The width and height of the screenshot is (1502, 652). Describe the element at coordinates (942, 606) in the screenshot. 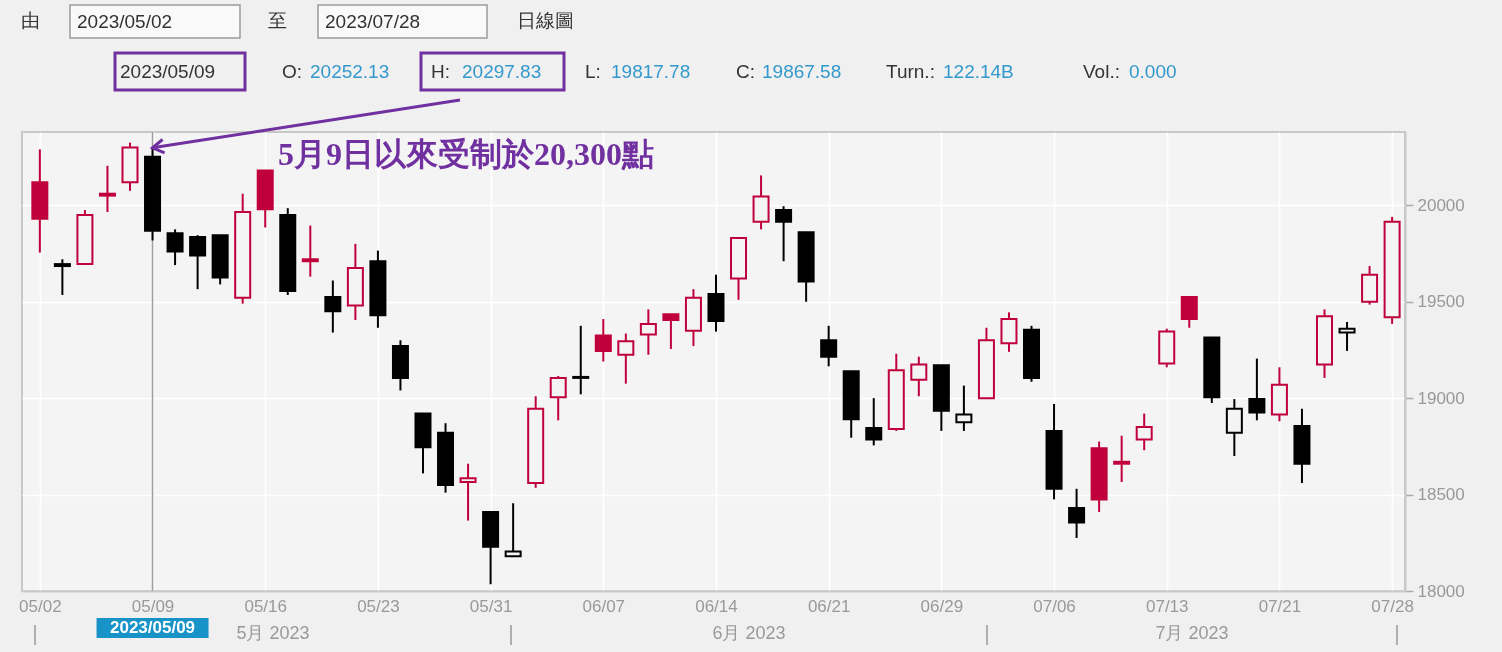

I see `x-tick-label: 06/29` at that location.